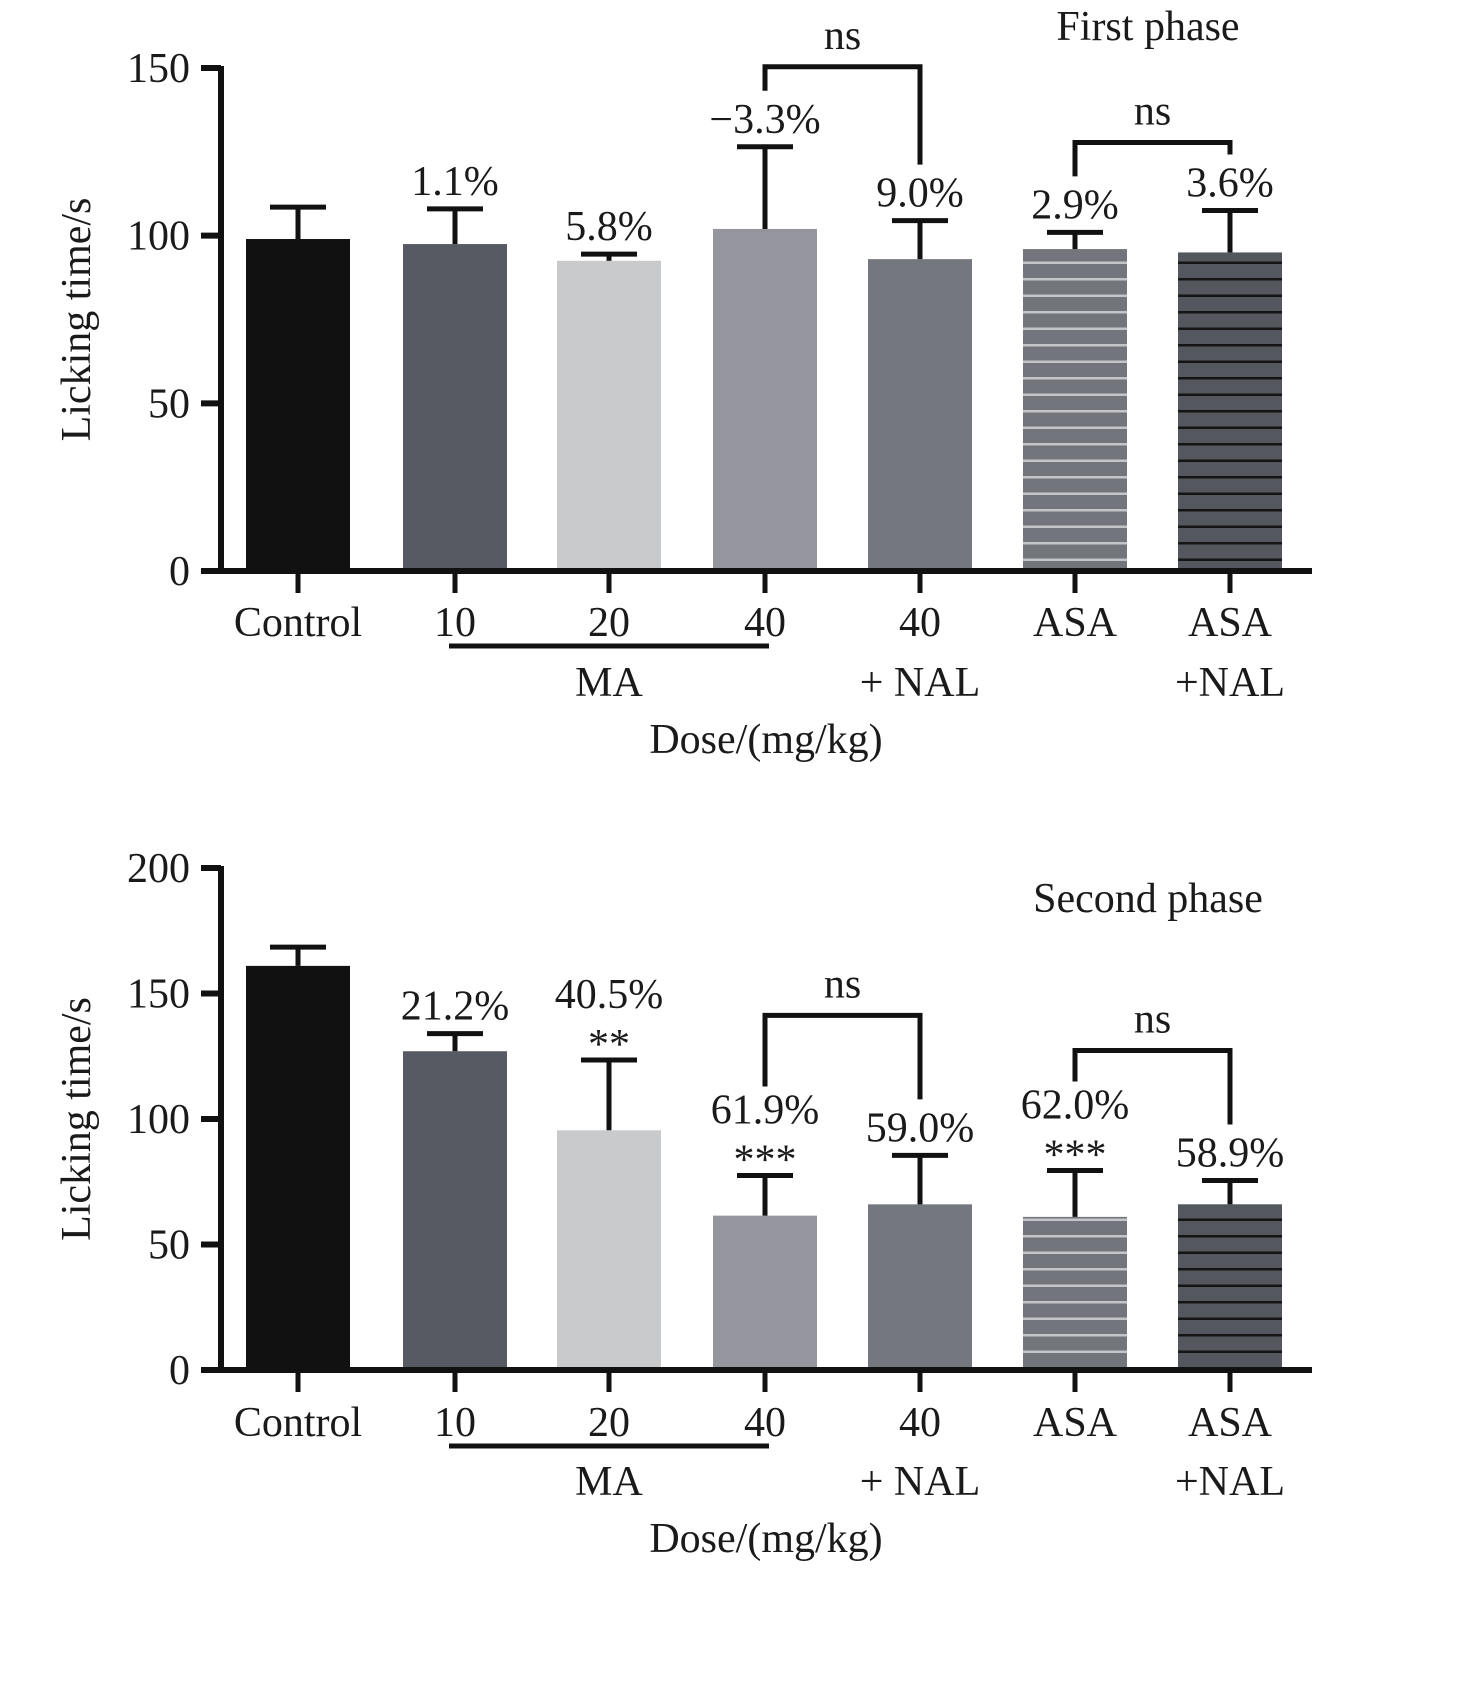  Describe the element at coordinates (765, 1160) in the screenshot. I see `significance-stars-3: ***` at that location.